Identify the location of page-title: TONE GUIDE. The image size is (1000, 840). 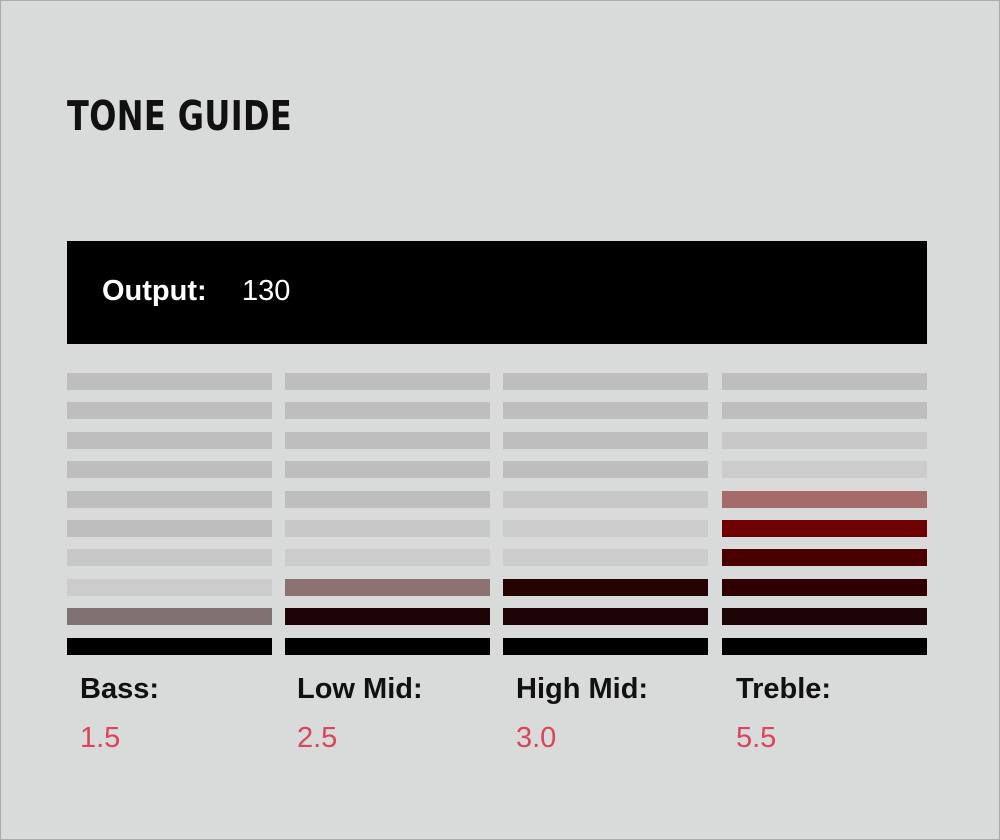
(180, 116).